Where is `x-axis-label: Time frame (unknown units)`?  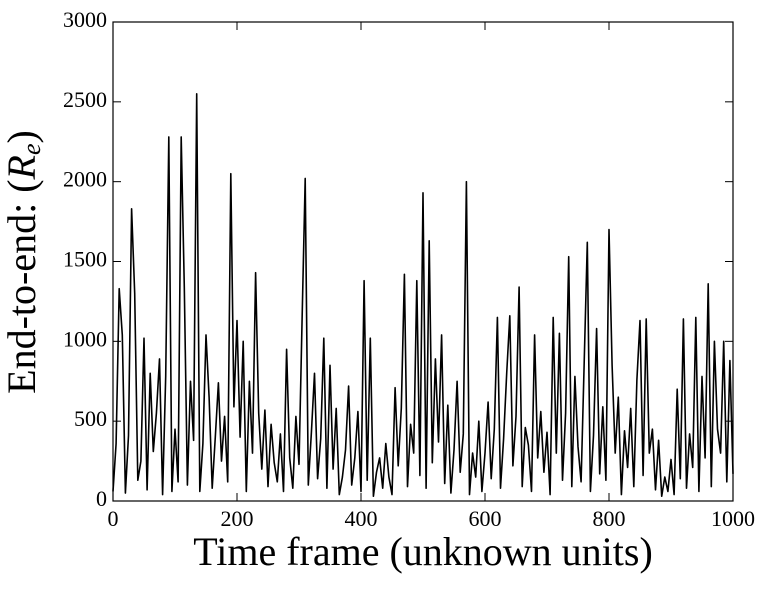
x-axis-label: Time frame (unknown units) is located at coordinates (423, 551).